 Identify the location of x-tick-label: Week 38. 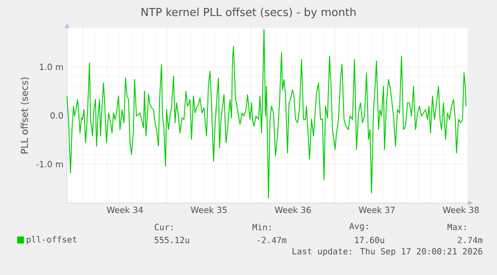
(460, 210).